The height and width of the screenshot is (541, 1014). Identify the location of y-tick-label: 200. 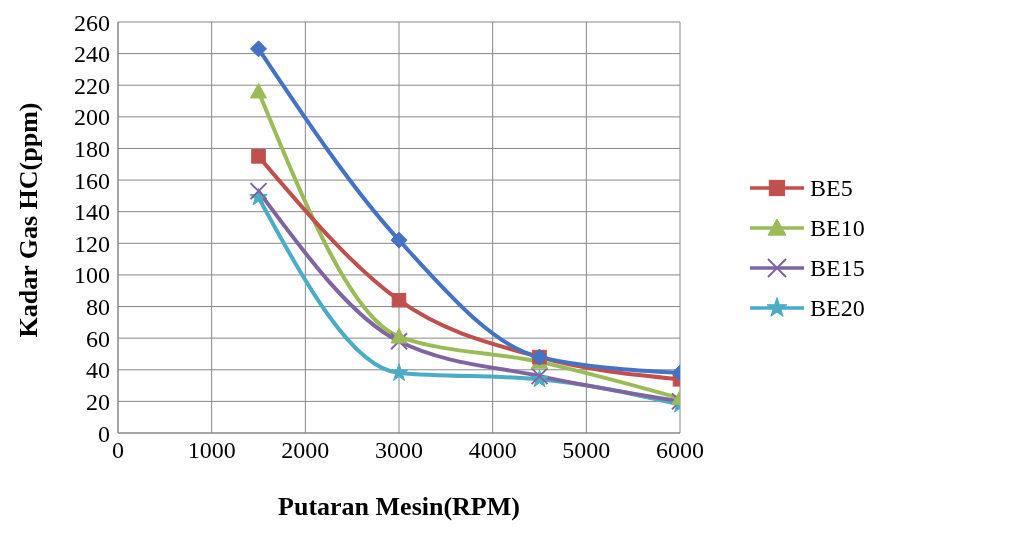
(92, 117).